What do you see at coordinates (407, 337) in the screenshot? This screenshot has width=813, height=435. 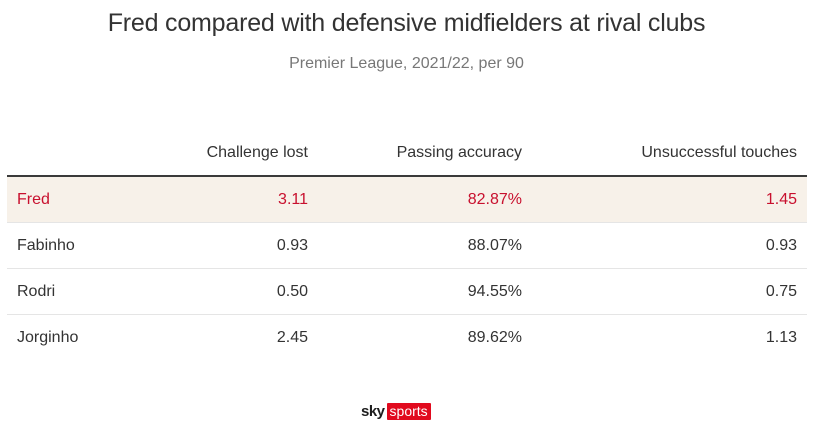 I see `table-row-jorginho: Jorginho 2.45 89.62% 1.13` at bounding box center [407, 337].